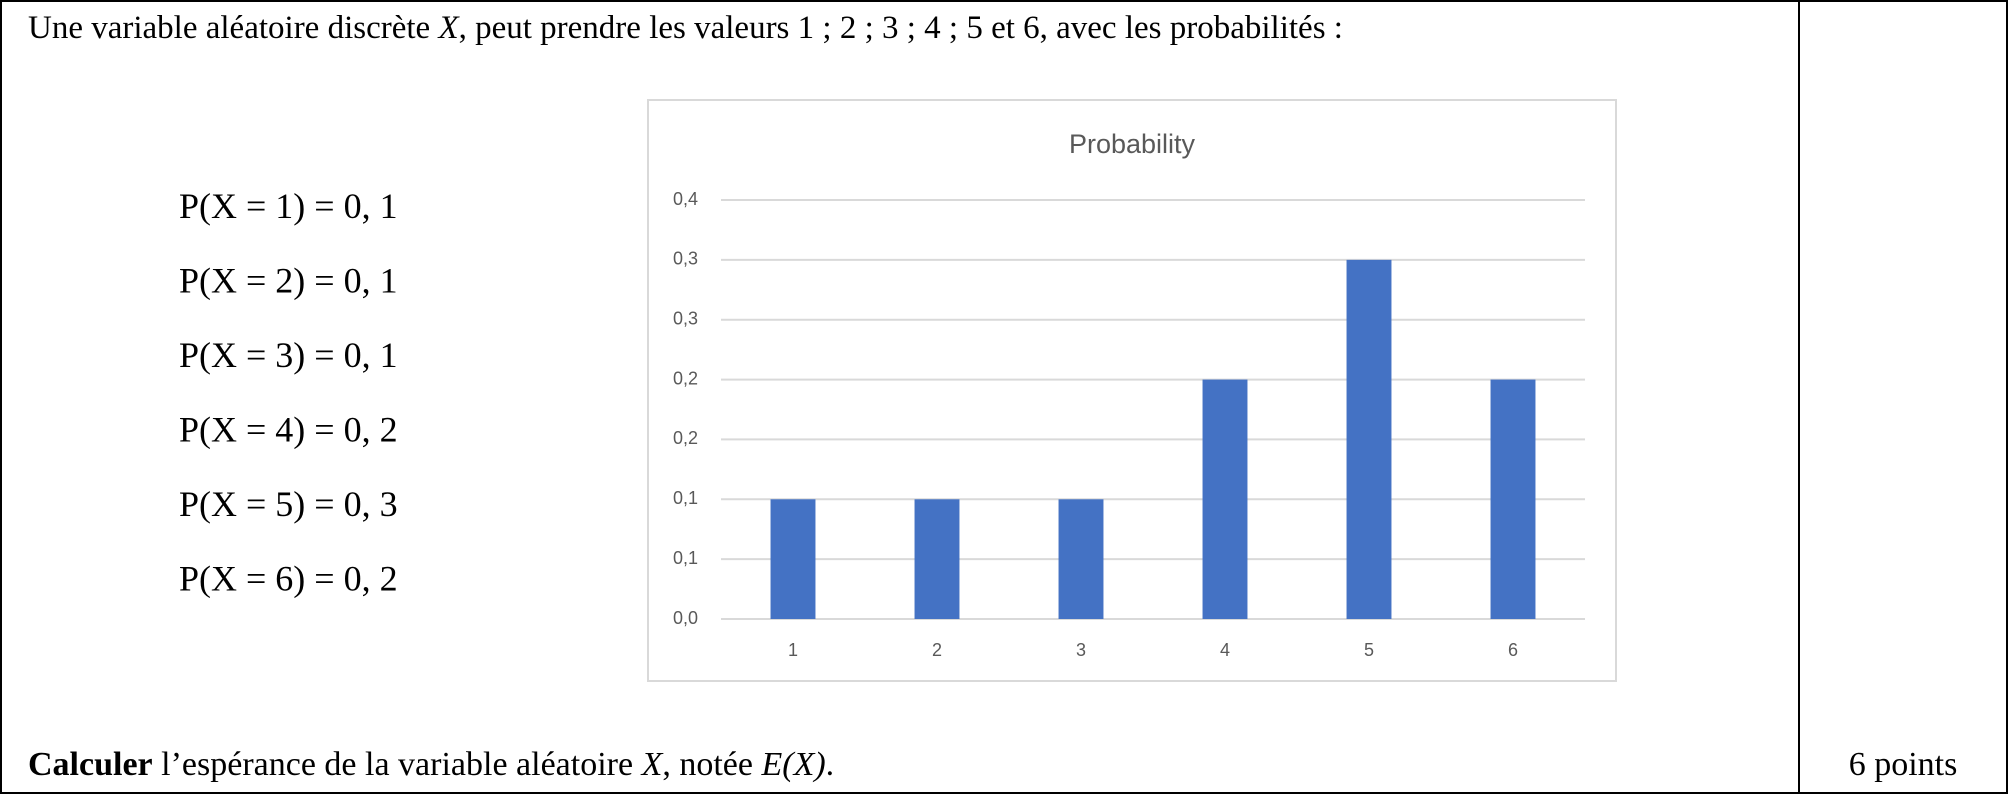  What do you see at coordinates (793, 650) in the screenshot?
I see `x-tick-label: 1` at bounding box center [793, 650].